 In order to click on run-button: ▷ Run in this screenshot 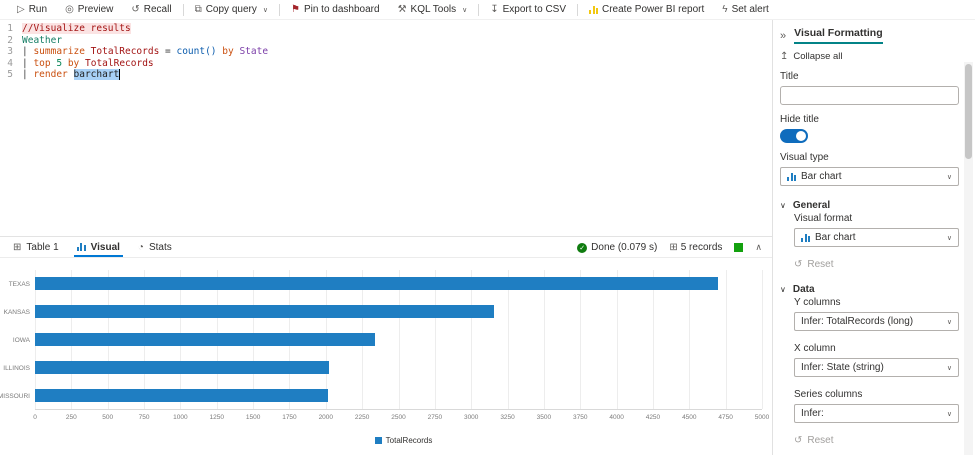, I will do `click(32, 10)`.